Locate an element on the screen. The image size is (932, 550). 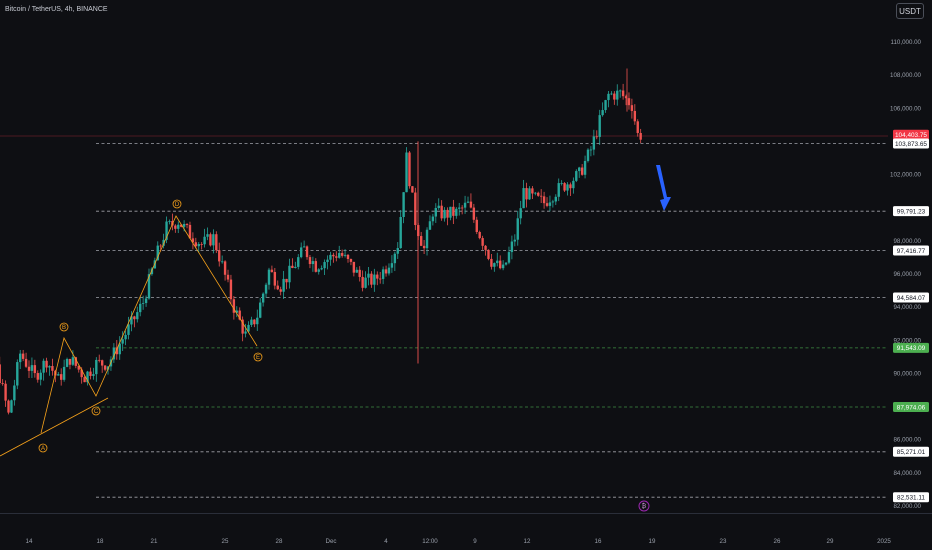
wave-path is located at coordinates (149, 324).